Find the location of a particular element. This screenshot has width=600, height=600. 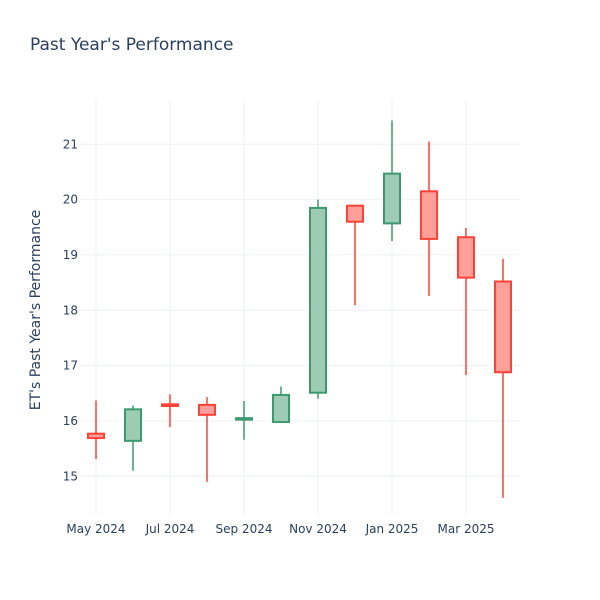

x-tick-label: Mar 2025 is located at coordinates (466, 529).